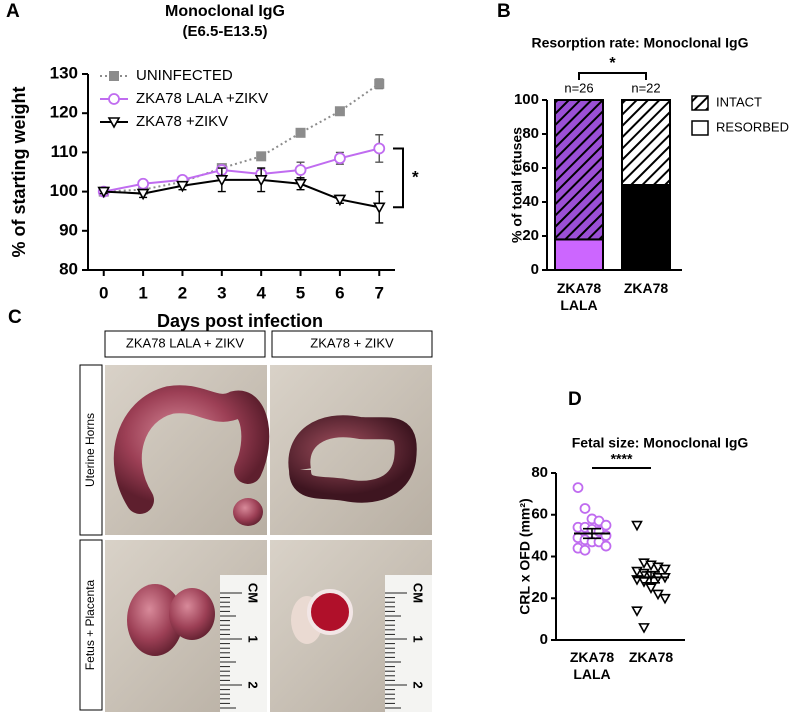  Describe the element at coordinates (225, 11) in the screenshot. I see `chart-title: Monoclonal IgG` at that location.